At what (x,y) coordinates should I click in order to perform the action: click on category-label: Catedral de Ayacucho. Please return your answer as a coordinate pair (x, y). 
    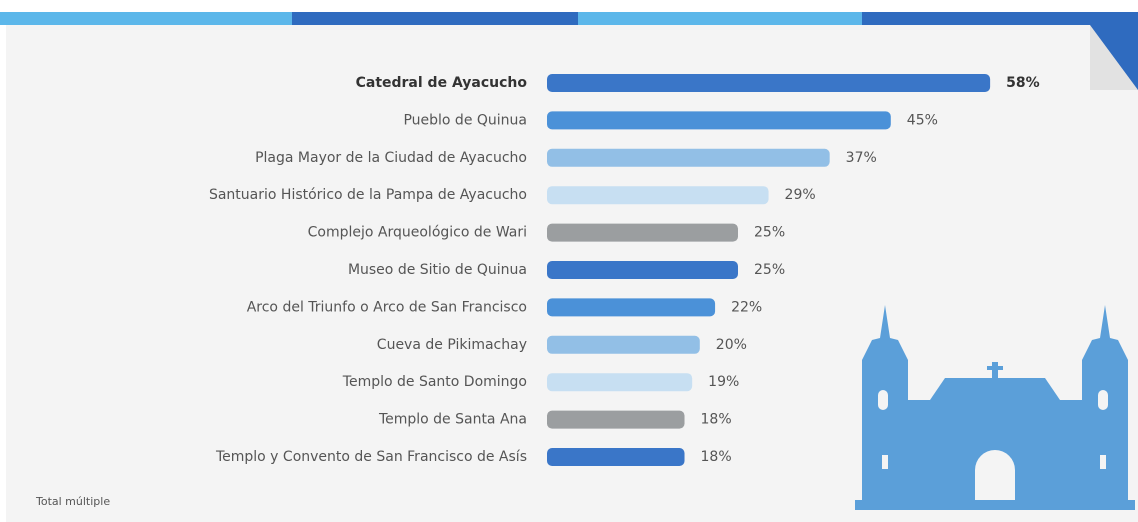
    Looking at the image, I should click on (442, 83).